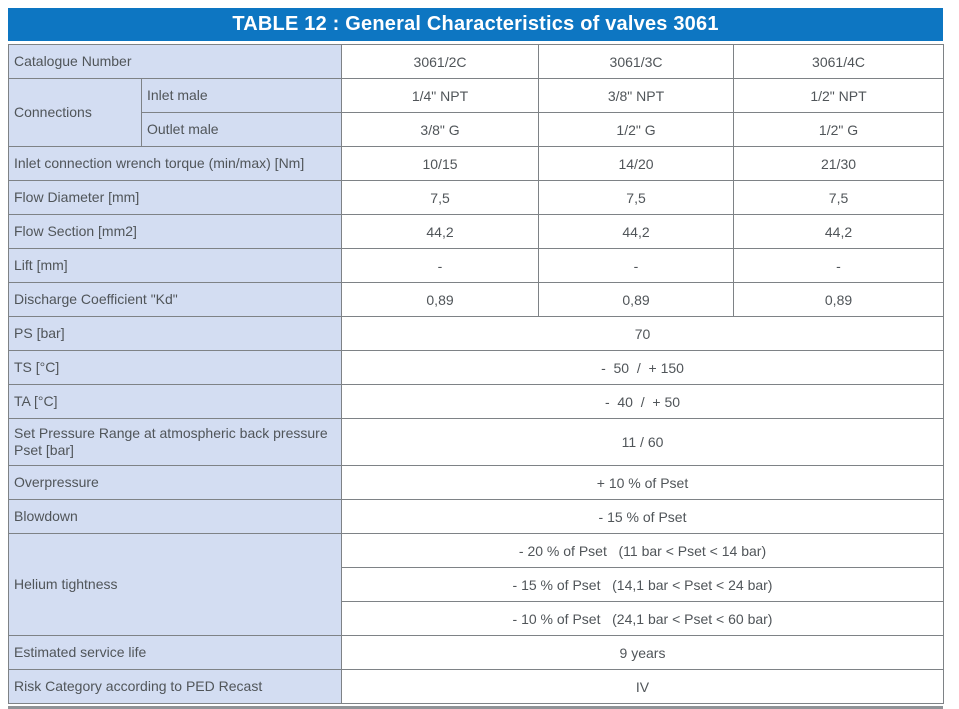 The image size is (959, 709). I want to click on row-connections-outlet: Outlet male 3/8" G 1/2" G 1/2" G, so click(477, 129).